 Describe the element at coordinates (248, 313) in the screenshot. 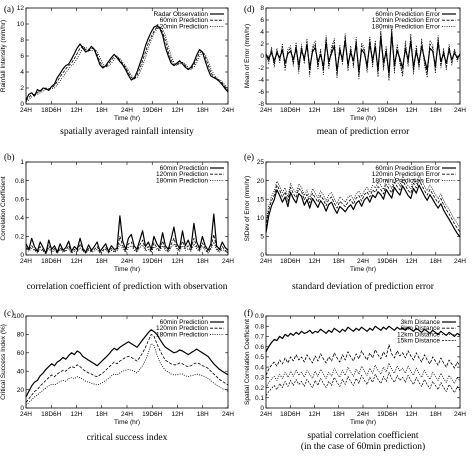

I see `panel-label: (f)` at that location.